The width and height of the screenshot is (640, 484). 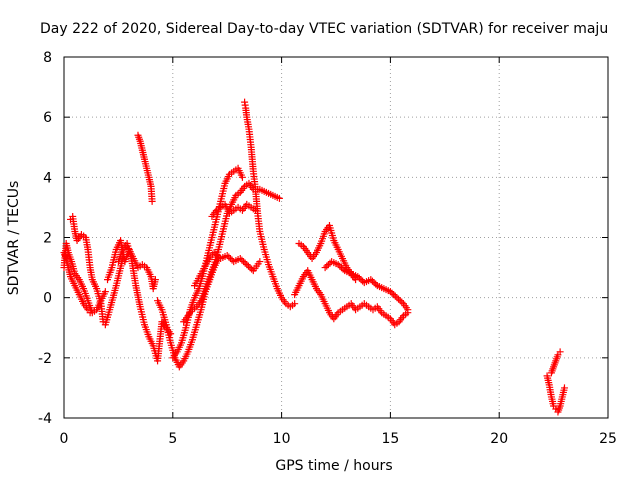 I want to click on y-tick-label: 4, so click(x=47, y=178).